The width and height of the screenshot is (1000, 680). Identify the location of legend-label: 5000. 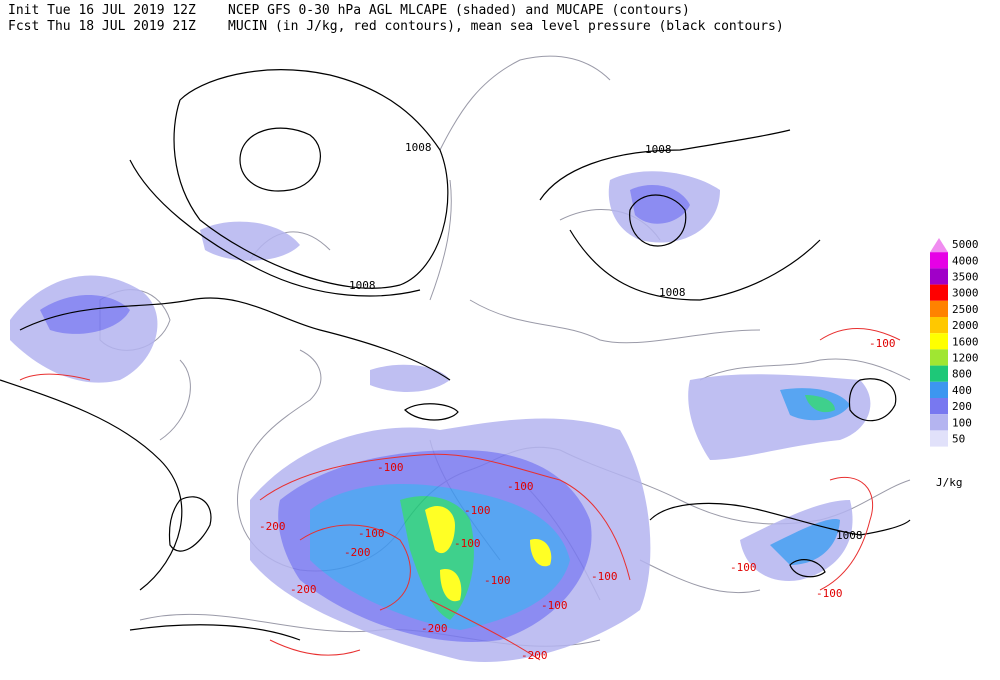
(965, 244).